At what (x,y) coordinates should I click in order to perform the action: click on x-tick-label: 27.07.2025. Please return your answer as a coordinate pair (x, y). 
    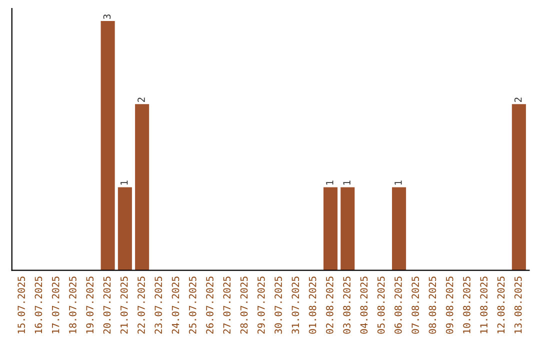
    Looking at the image, I should click on (227, 305).